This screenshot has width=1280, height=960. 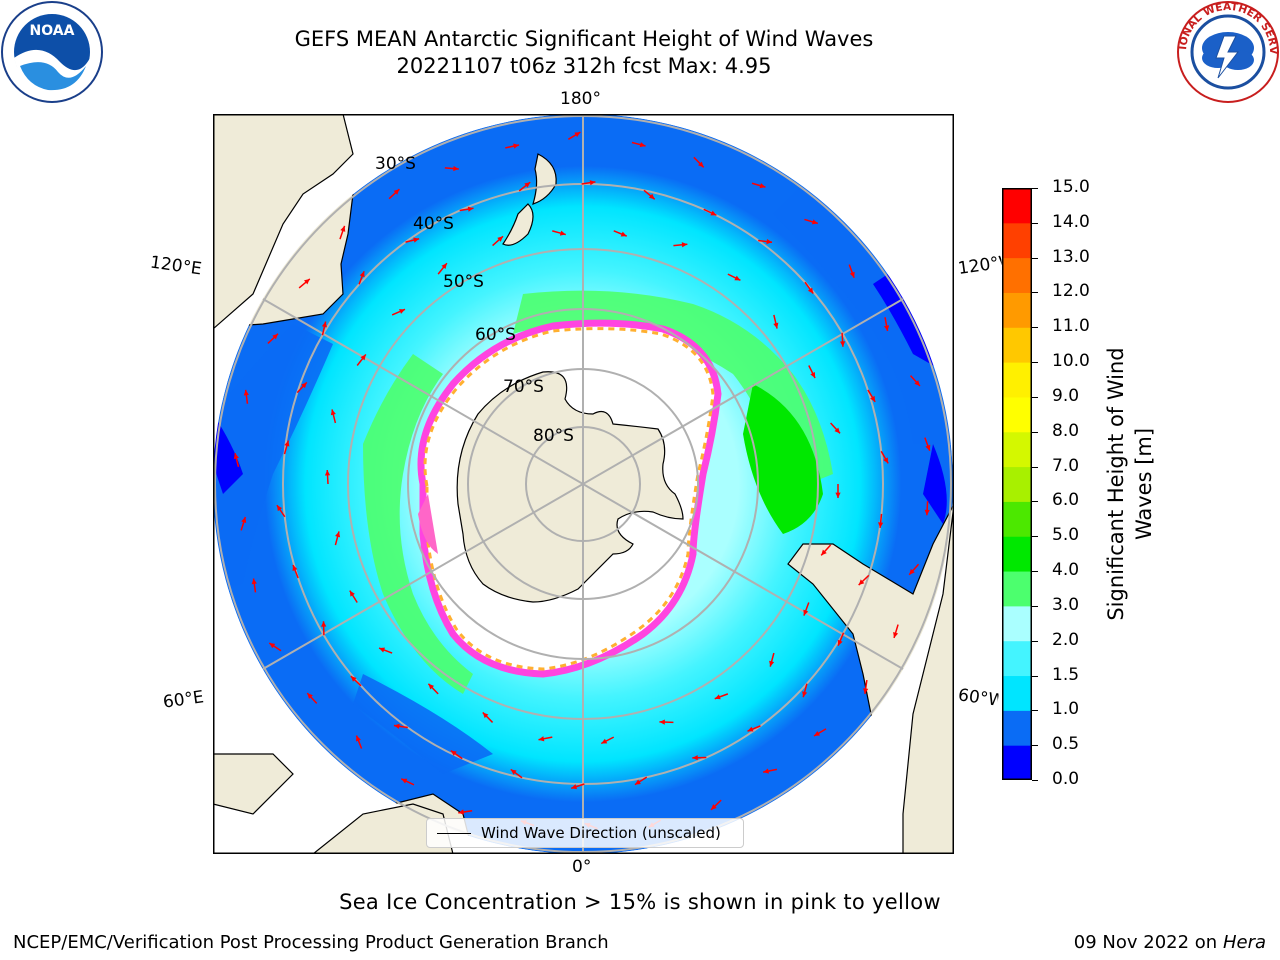 I want to click on colorbar-tick-label: 11.0, so click(x=1071, y=326).